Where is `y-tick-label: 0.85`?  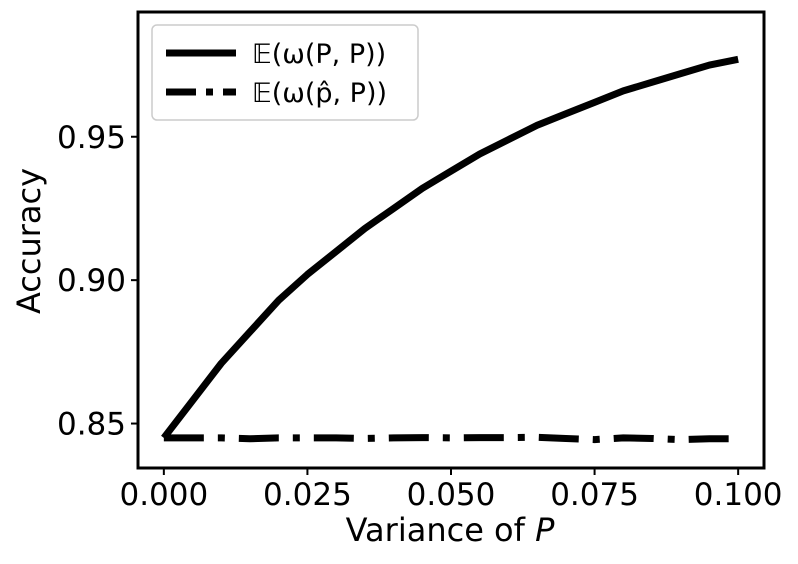
y-tick-label: 0.85 is located at coordinates (91, 425).